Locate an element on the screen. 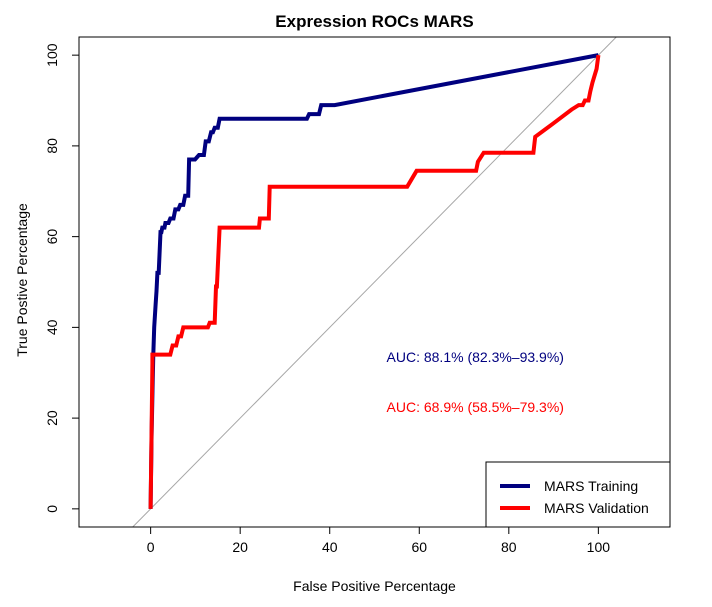 The height and width of the screenshot is (607, 712). legend-label: MARS Validation is located at coordinates (596, 508).